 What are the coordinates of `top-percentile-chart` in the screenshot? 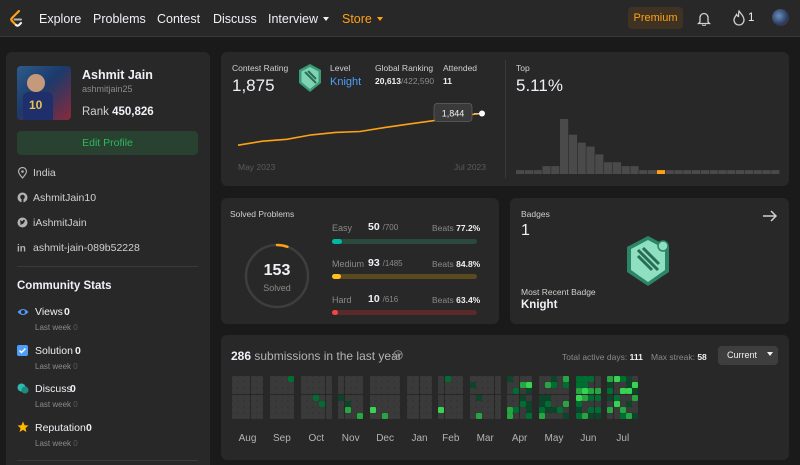 It's located at (648, 143).